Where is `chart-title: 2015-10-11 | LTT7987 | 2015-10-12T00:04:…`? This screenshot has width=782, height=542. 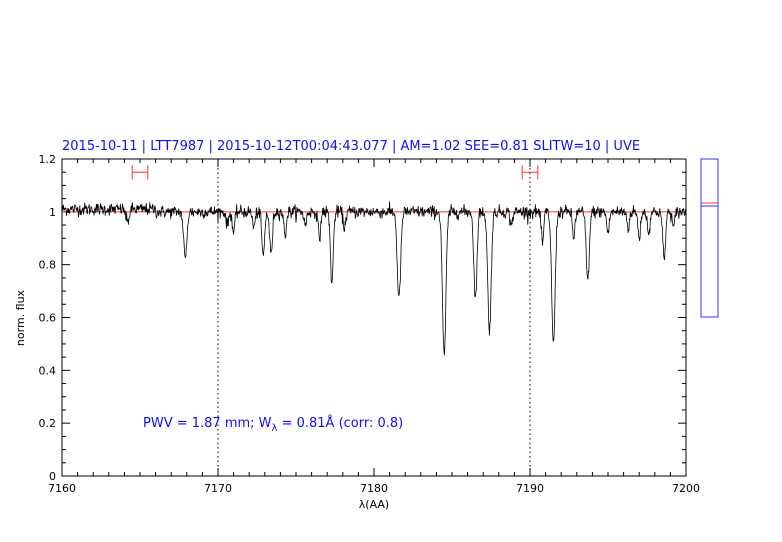 chart-title: 2015-10-11 | LTT7987 | 2015-10-12T00:04:… is located at coordinates (351, 146).